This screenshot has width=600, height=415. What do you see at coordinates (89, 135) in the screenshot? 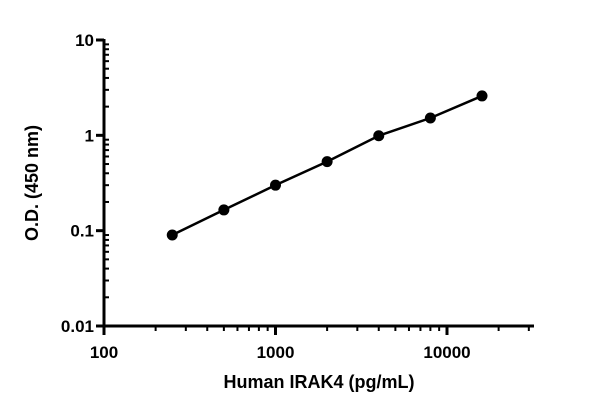
I see `y-tick-label: 1` at bounding box center [89, 135].